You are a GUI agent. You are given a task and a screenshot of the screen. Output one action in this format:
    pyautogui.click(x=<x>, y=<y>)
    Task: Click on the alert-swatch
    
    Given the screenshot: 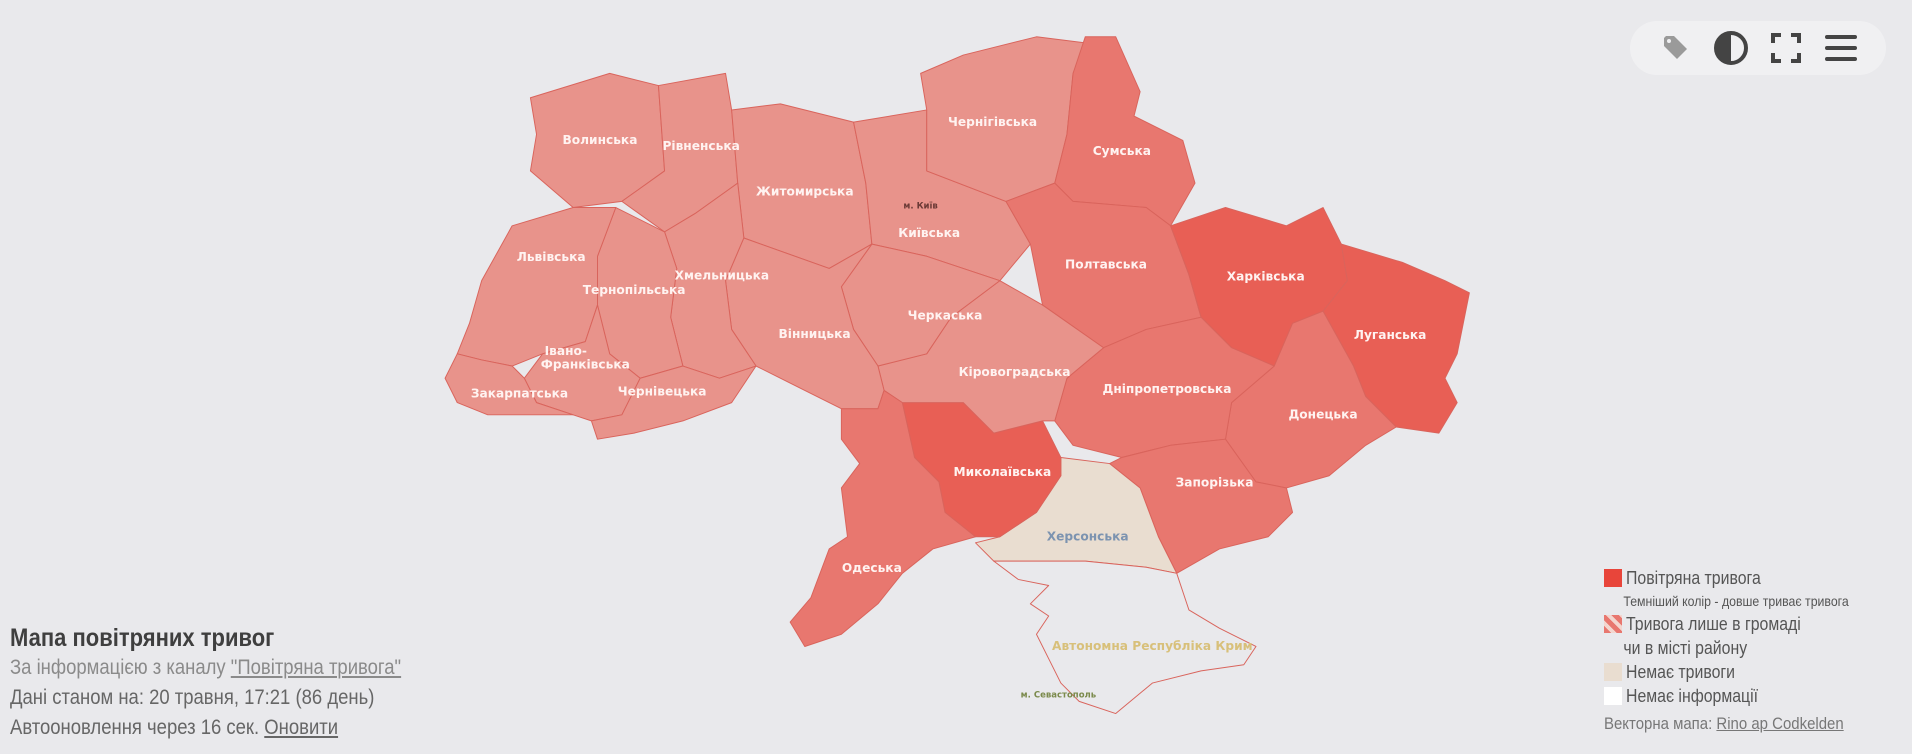 What is the action you would take?
    pyautogui.click(x=1613, y=578)
    